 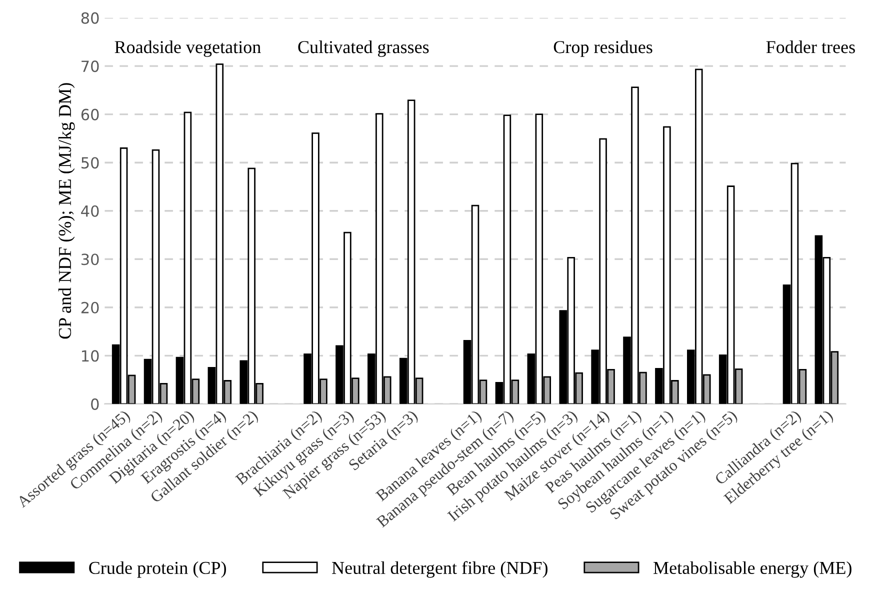 What do you see at coordinates (90, 18) in the screenshot?
I see `y-tick-label: 80` at bounding box center [90, 18].